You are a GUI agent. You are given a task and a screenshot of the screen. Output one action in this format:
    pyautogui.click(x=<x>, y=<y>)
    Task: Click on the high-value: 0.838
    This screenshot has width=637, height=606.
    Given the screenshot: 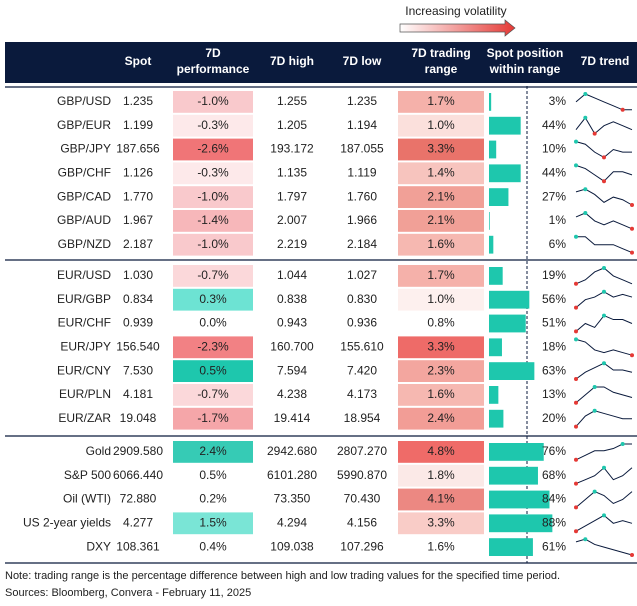 What is the action you would take?
    pyautogui.click(x=292, y=299)
    